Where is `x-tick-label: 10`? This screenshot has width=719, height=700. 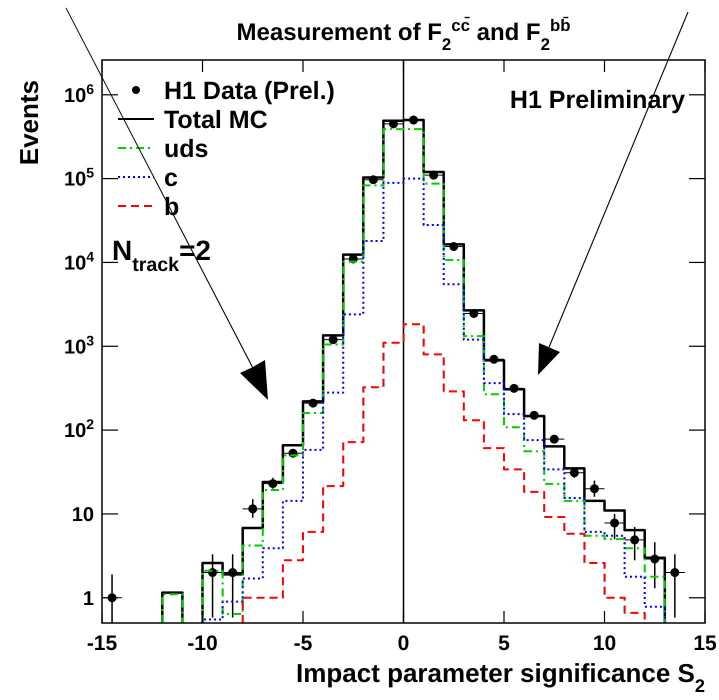
x-tick-label: 10 is located at coordinates (604, 643).